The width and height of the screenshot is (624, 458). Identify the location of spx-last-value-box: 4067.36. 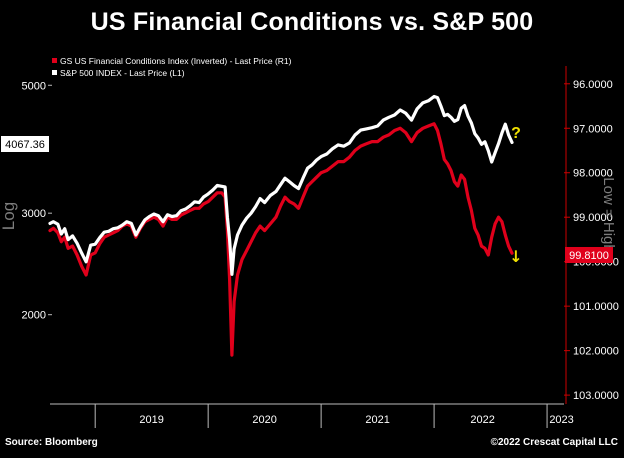
(25, 144).